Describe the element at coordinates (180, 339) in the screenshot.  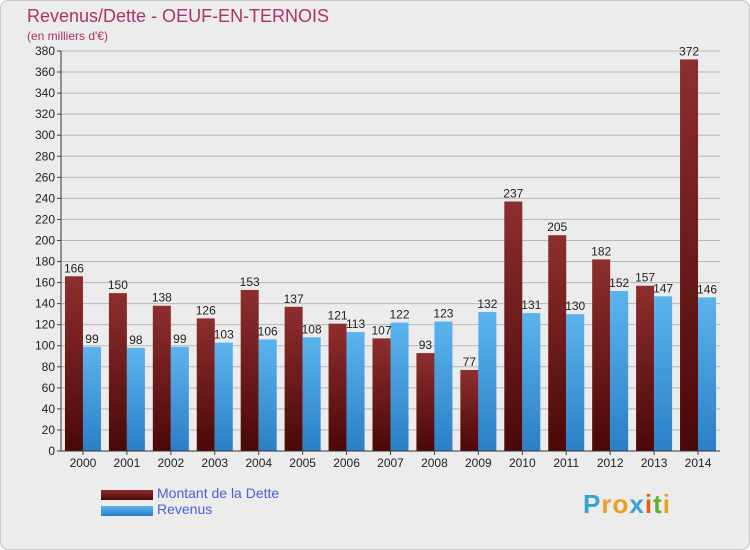
I see `revenus-value-label: 99` at that location.